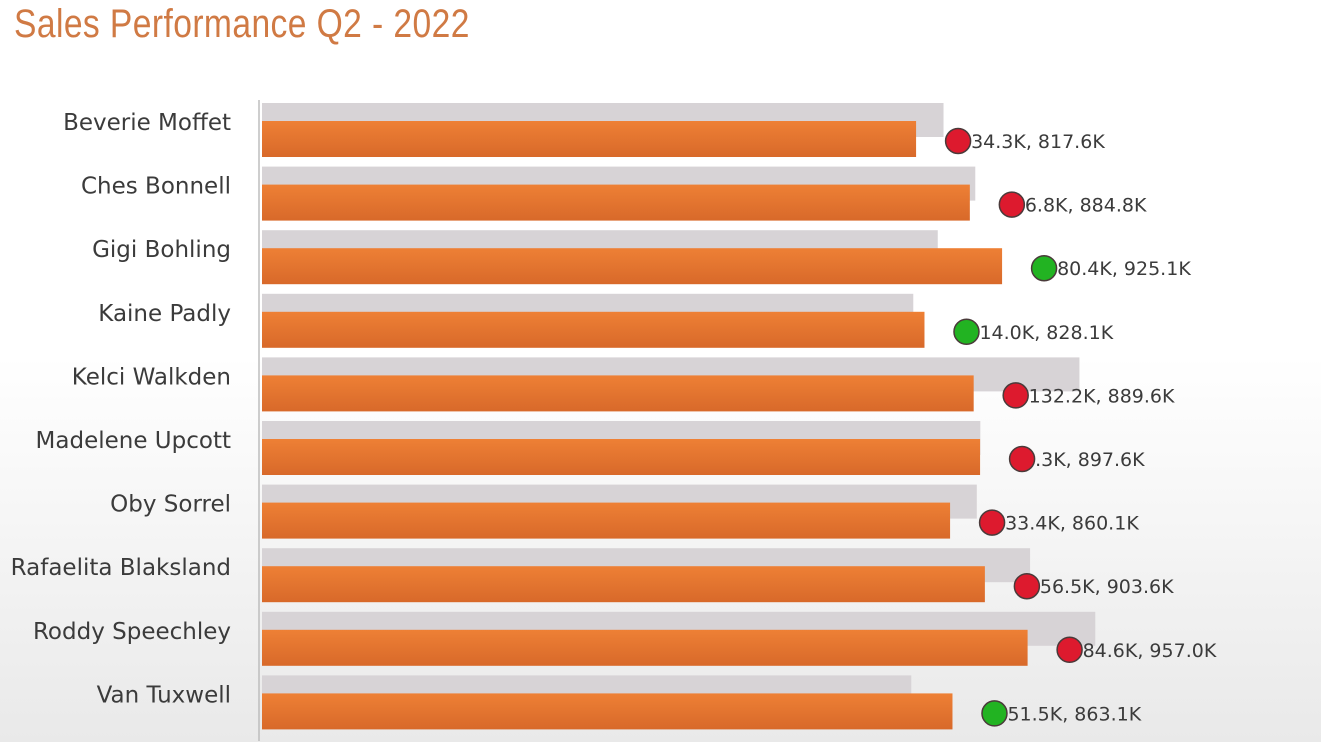  Describe the element at coordinates (164, 314) in the screenshot. I see `category-label: Kaine Padly` at that location.